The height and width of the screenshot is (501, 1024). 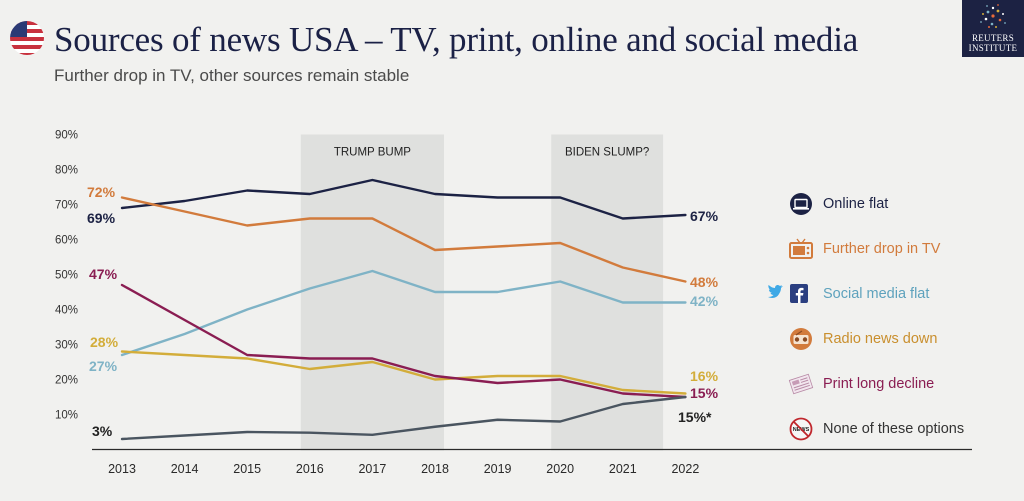 I want to click on series-end-label-5: 15%*, so click(x=695, y=417).